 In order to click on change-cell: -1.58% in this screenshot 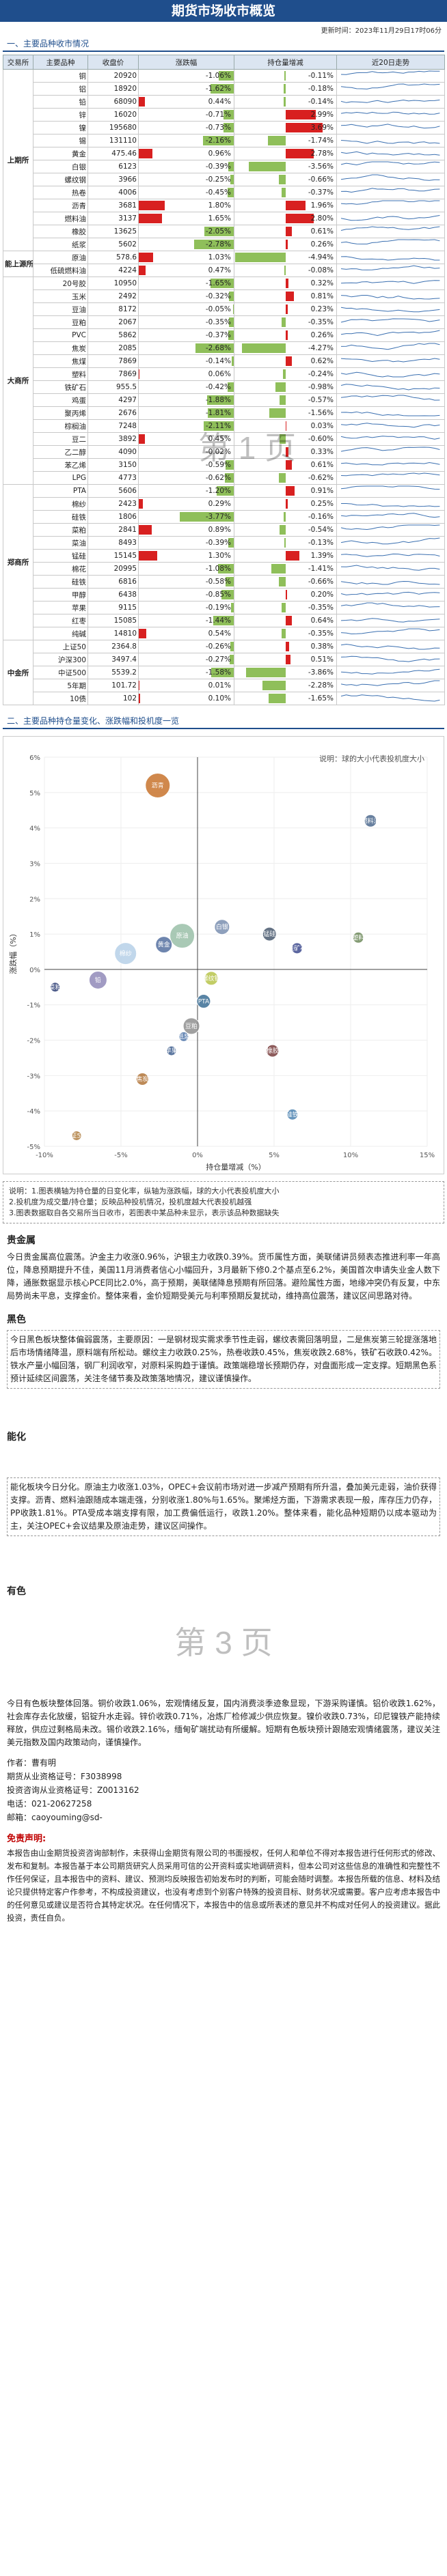, I will do `click(186, 672)`.